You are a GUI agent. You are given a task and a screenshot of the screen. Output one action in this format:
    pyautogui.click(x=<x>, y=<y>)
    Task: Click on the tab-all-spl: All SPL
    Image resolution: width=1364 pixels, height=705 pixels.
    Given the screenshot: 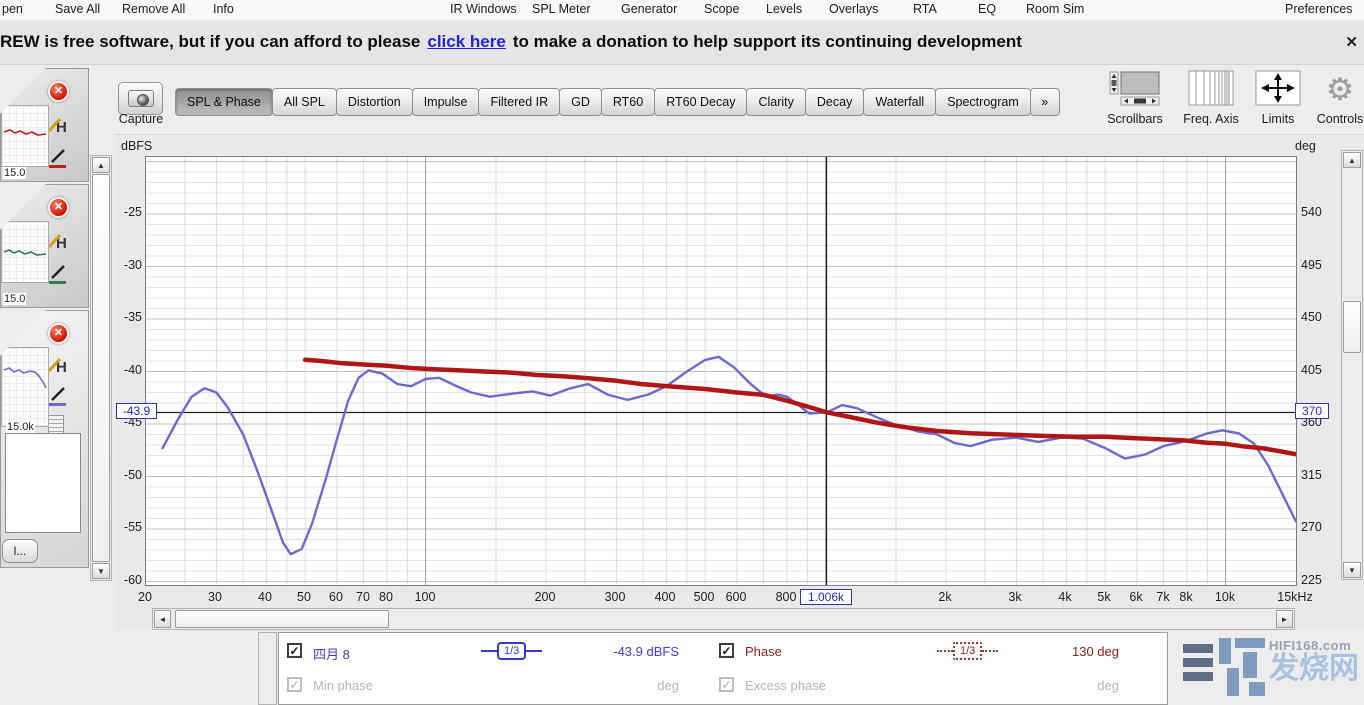 What is the action you would take?
    pyautogui.click(x=304, y=102)
    